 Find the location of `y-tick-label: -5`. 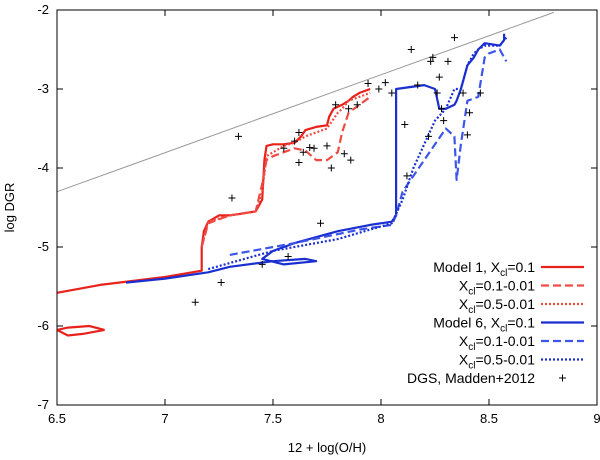

y-tick-label: -5 is located at coordinates (43, 246).